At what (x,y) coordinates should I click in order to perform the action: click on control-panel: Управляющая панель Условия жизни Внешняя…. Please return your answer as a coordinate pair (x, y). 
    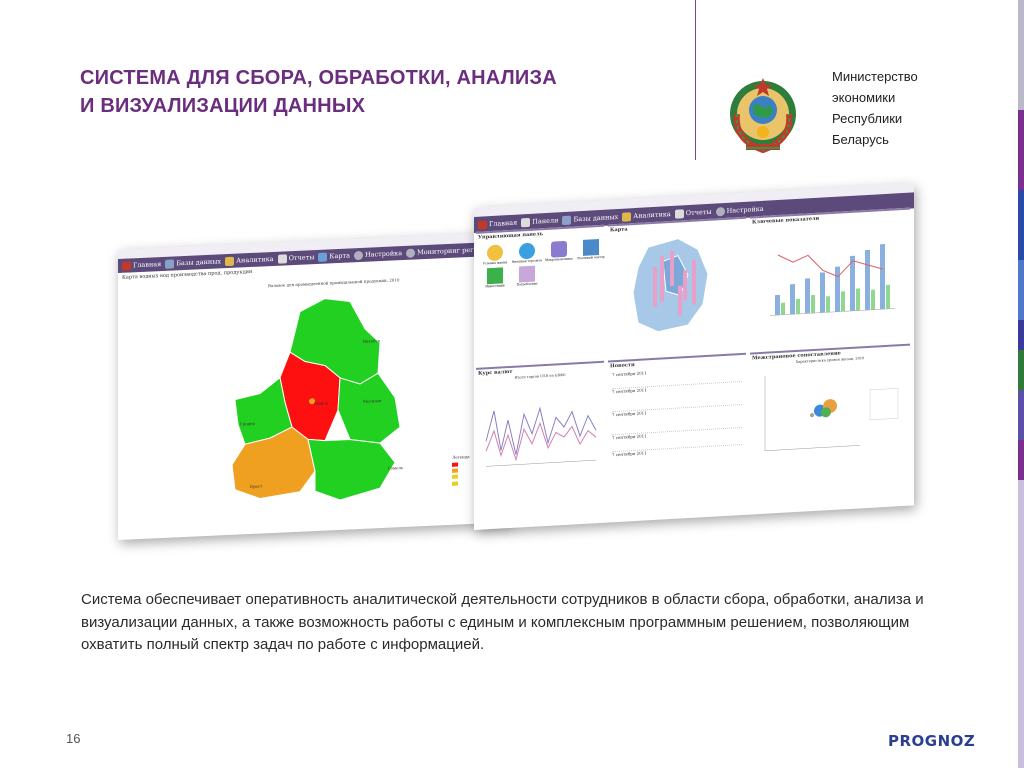
    Looking at the image, I should click on (541, 291).